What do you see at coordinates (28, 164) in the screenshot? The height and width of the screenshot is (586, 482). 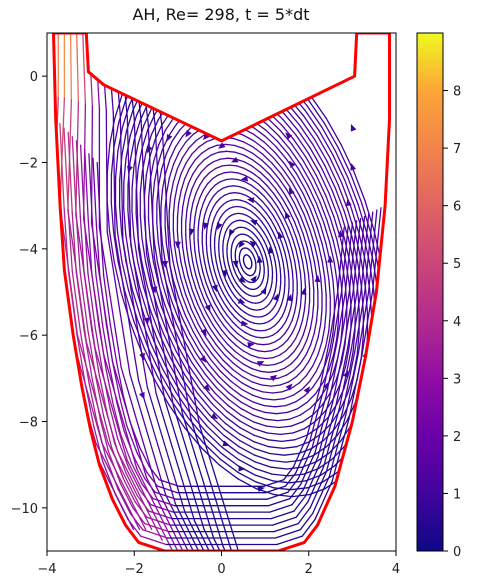 I see `y-tick-label: −2` at bounding box center [28, 164].